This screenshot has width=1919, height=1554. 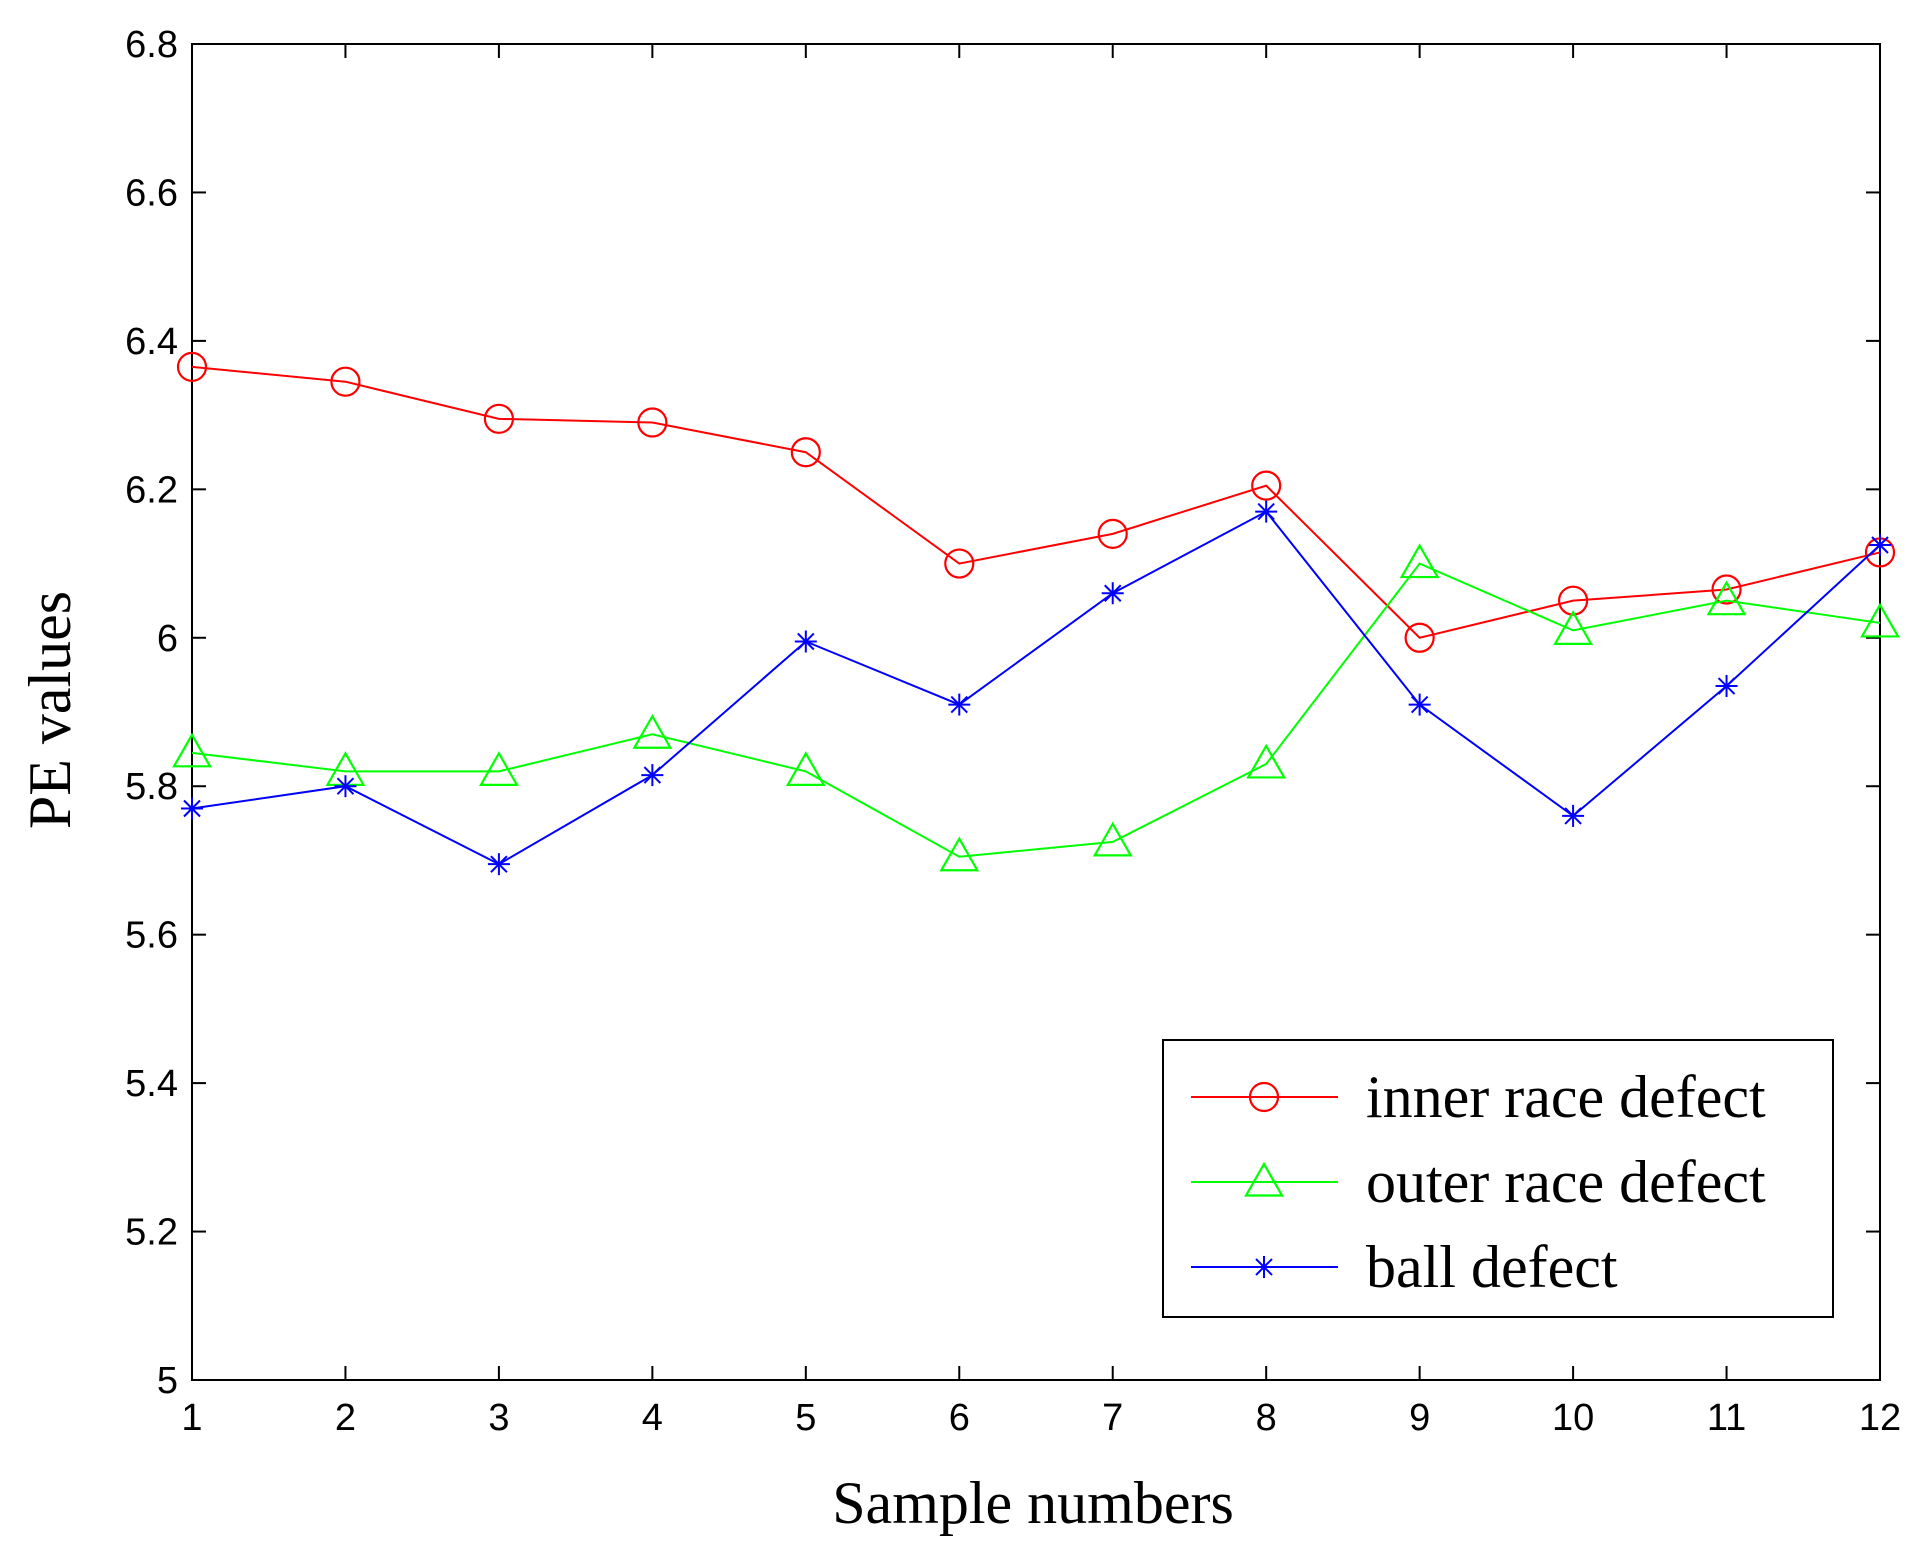 I want to click on x-tick-label: 3, so click(x=498, y=1418).